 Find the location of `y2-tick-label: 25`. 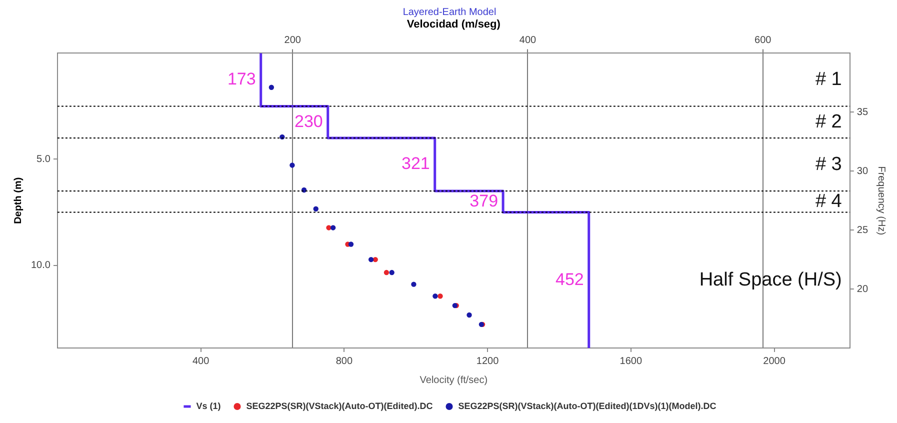

y2-tick-label: 25 is located at coordinates (862, 230).